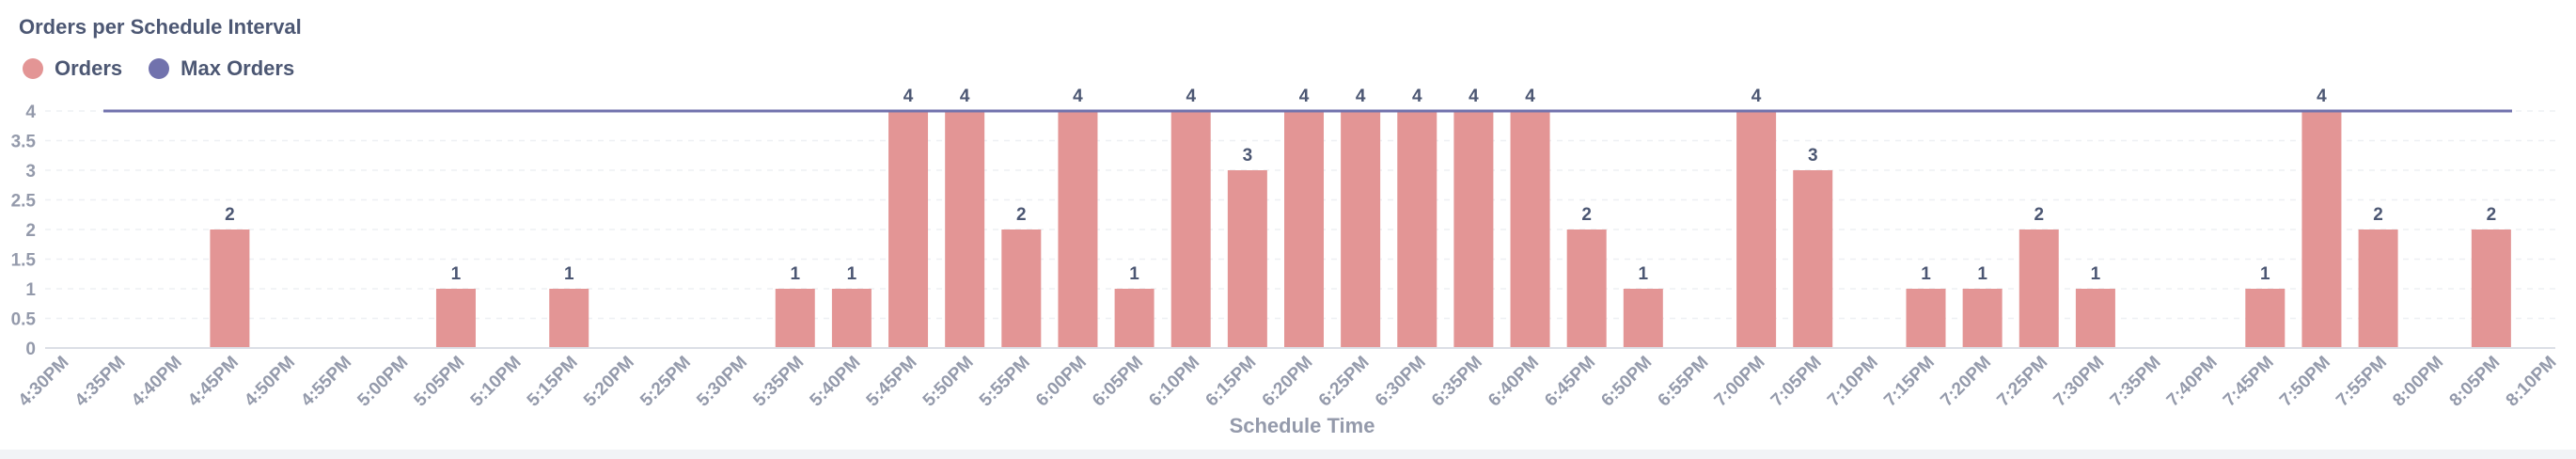  Describe the element at coordinates (30, 231) in the screenshot. I see `y-tick-label: 2` at that location.